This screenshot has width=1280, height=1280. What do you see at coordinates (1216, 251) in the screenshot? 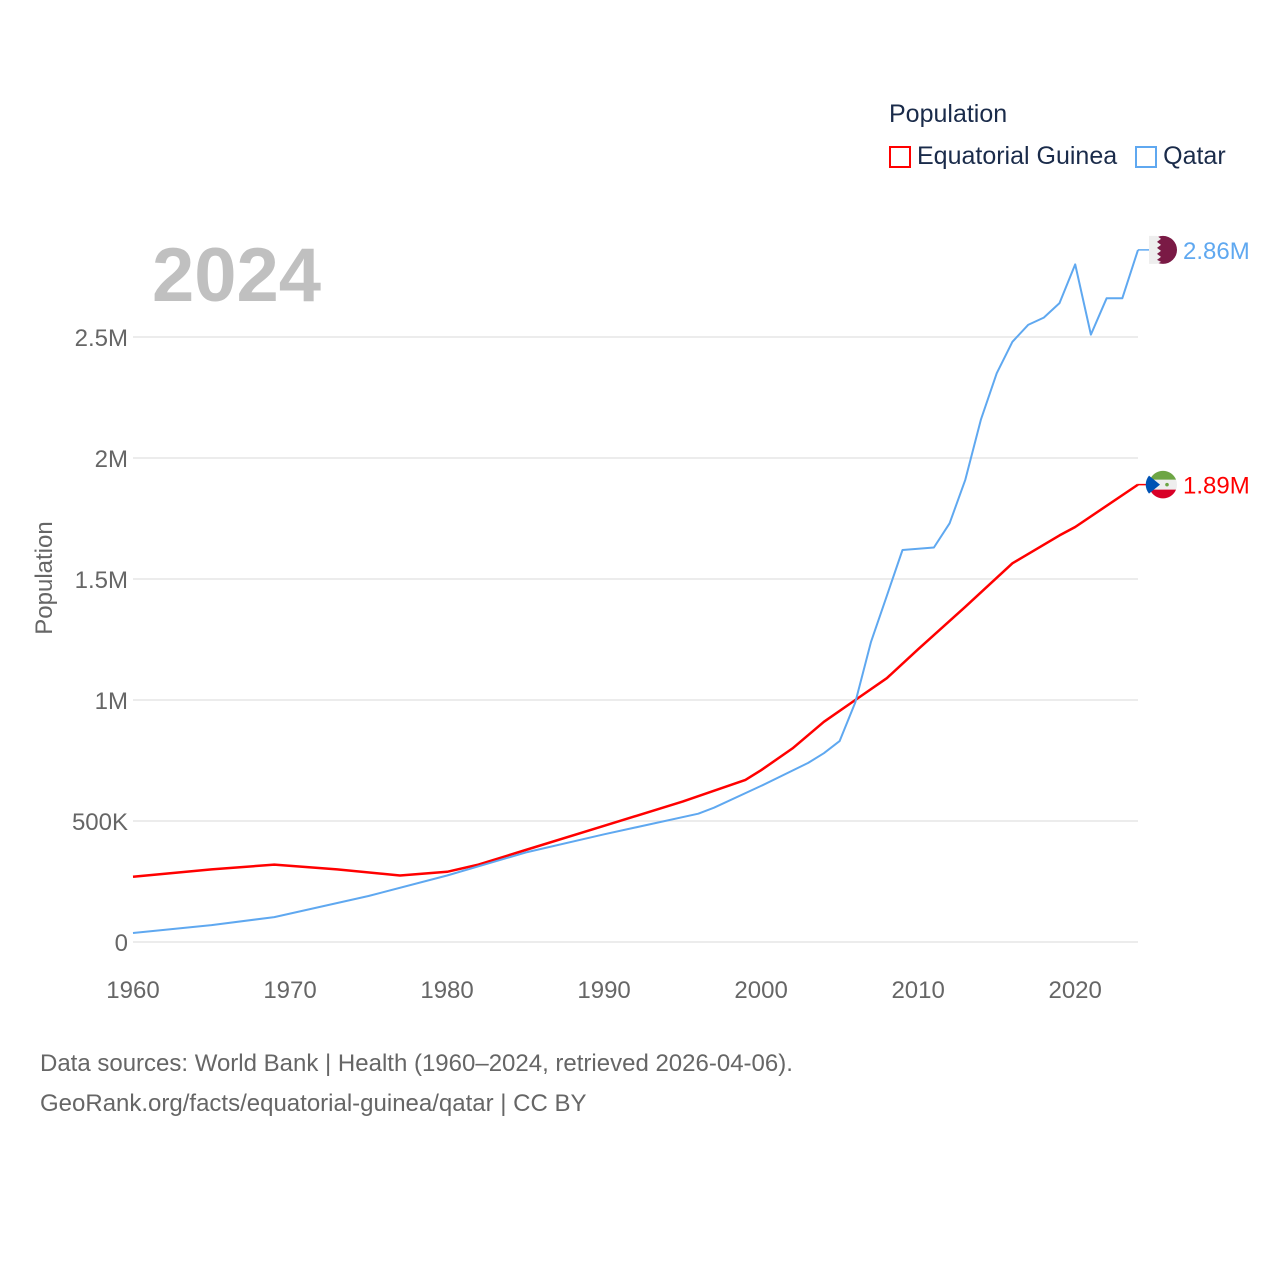
I see `end-value-label: 2.86M` at bounding box center [1216, 251].